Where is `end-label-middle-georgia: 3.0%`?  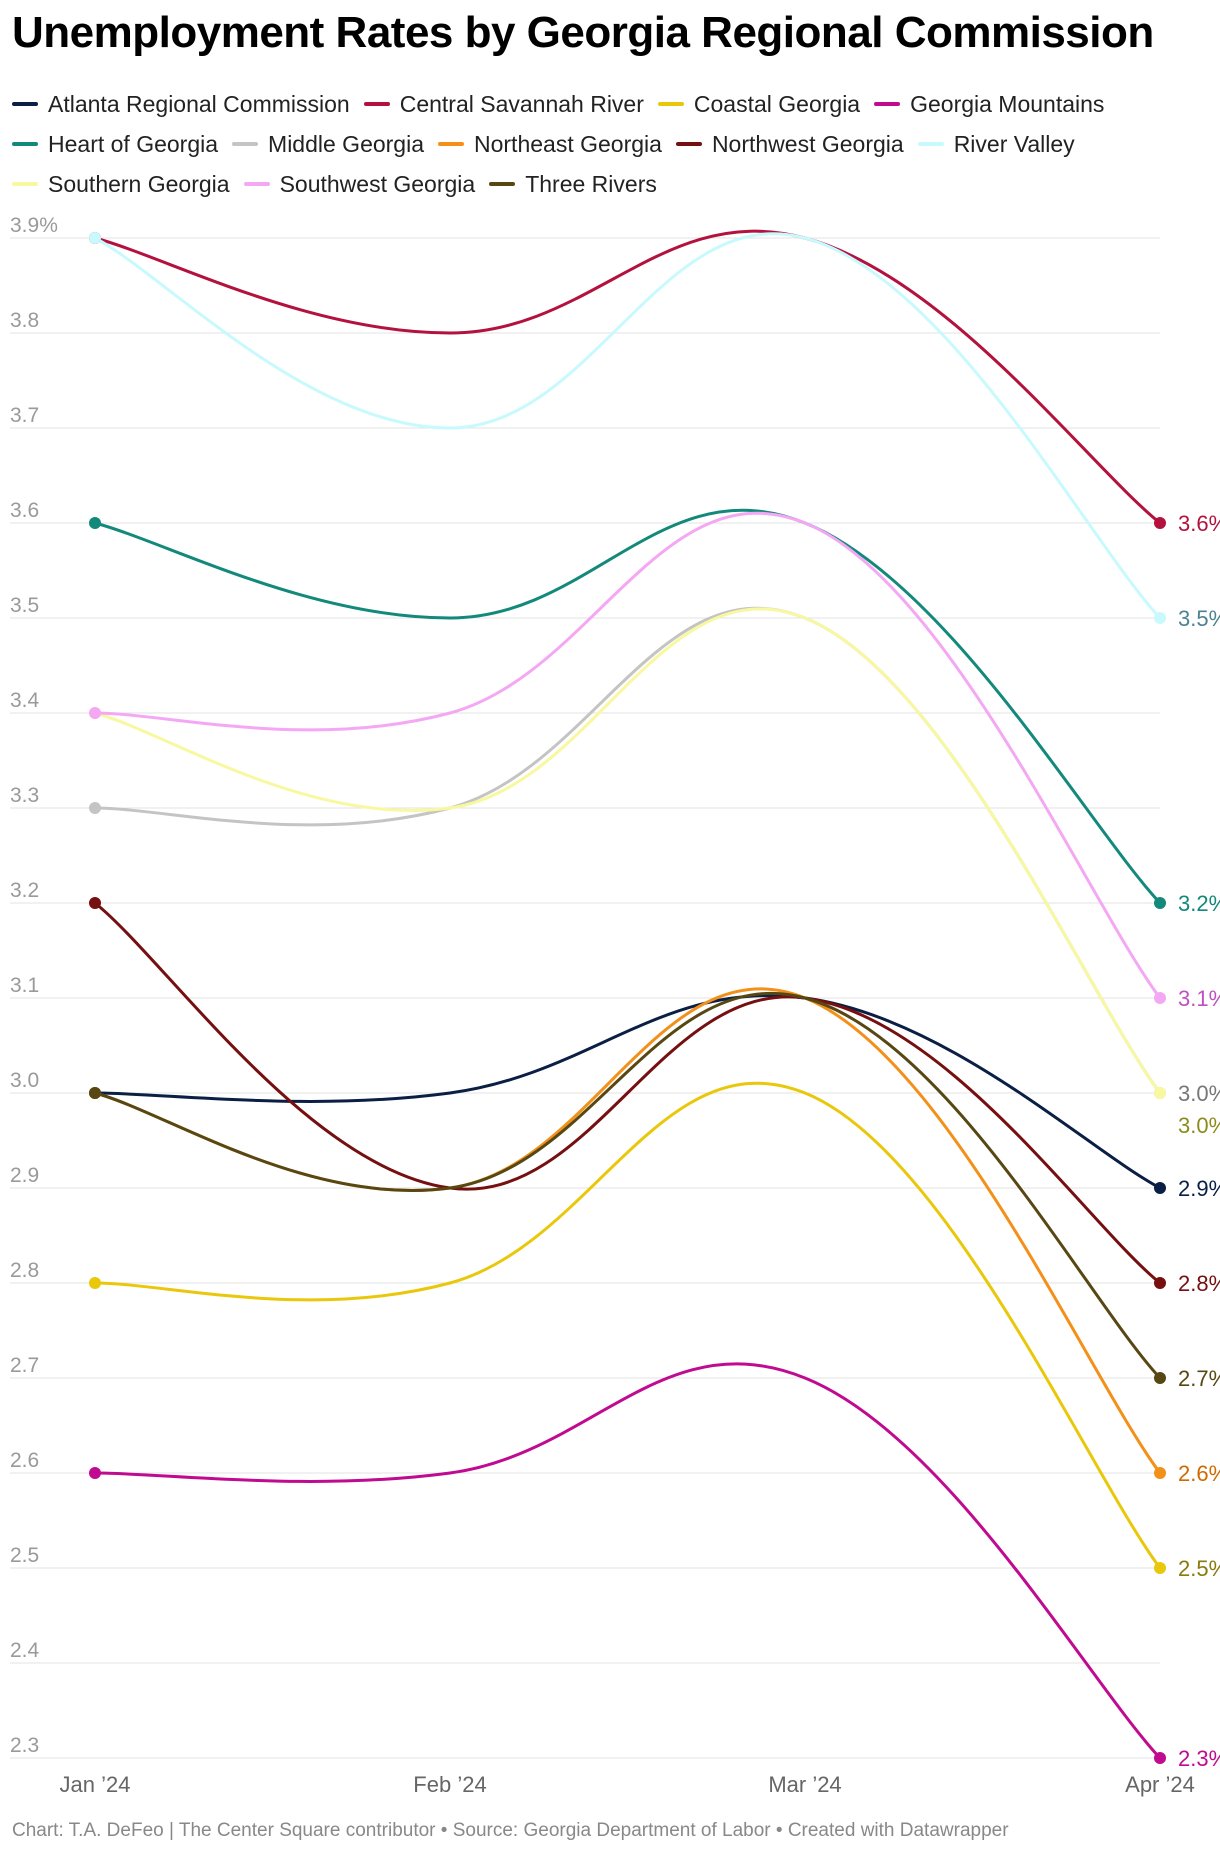 end-label-middle-georgia: 3.0% is located at coordinates (1199, 1093).